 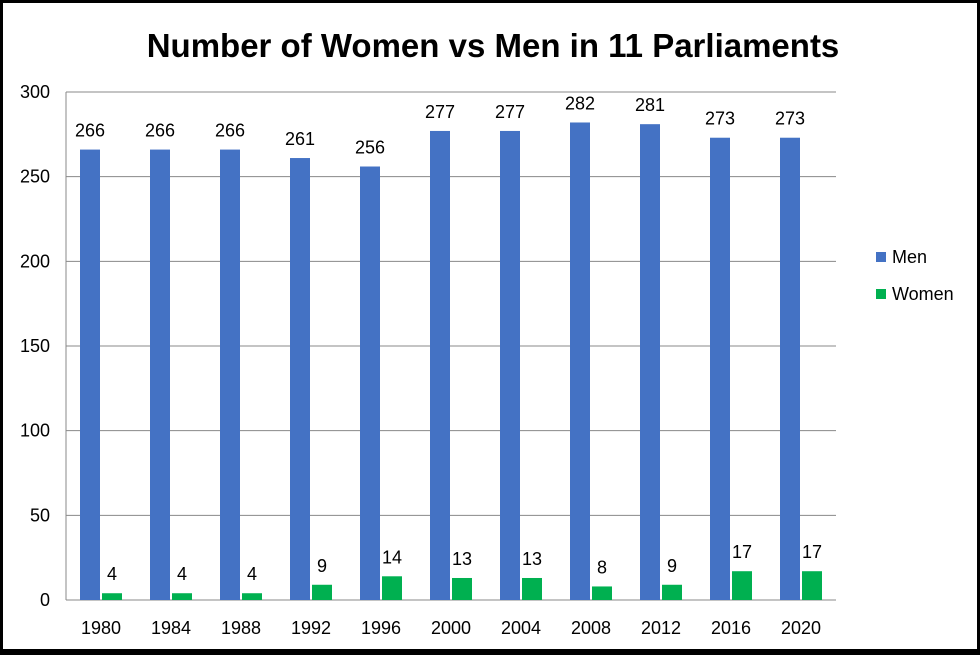 I want to click on bar-women-1992, so click(x=322, y=592).